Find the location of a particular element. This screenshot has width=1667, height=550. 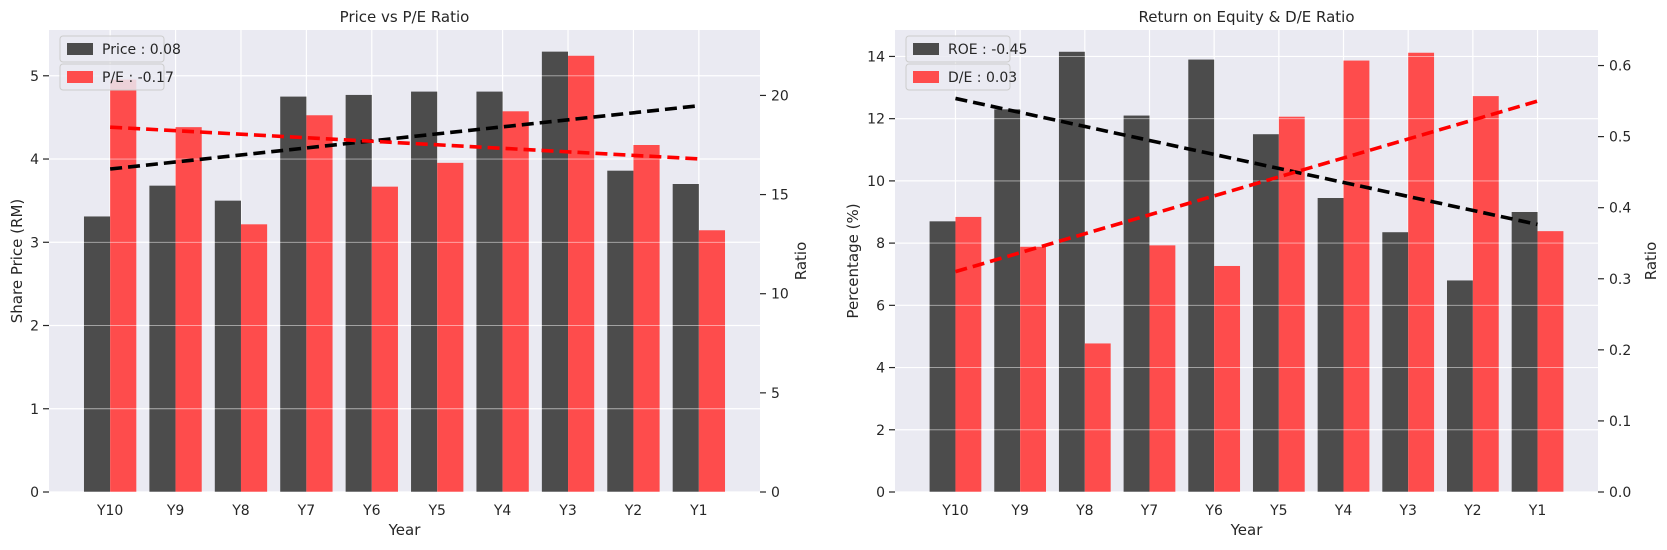

y2-tick-label: 0.5 is located at coordinates (1620, 138).